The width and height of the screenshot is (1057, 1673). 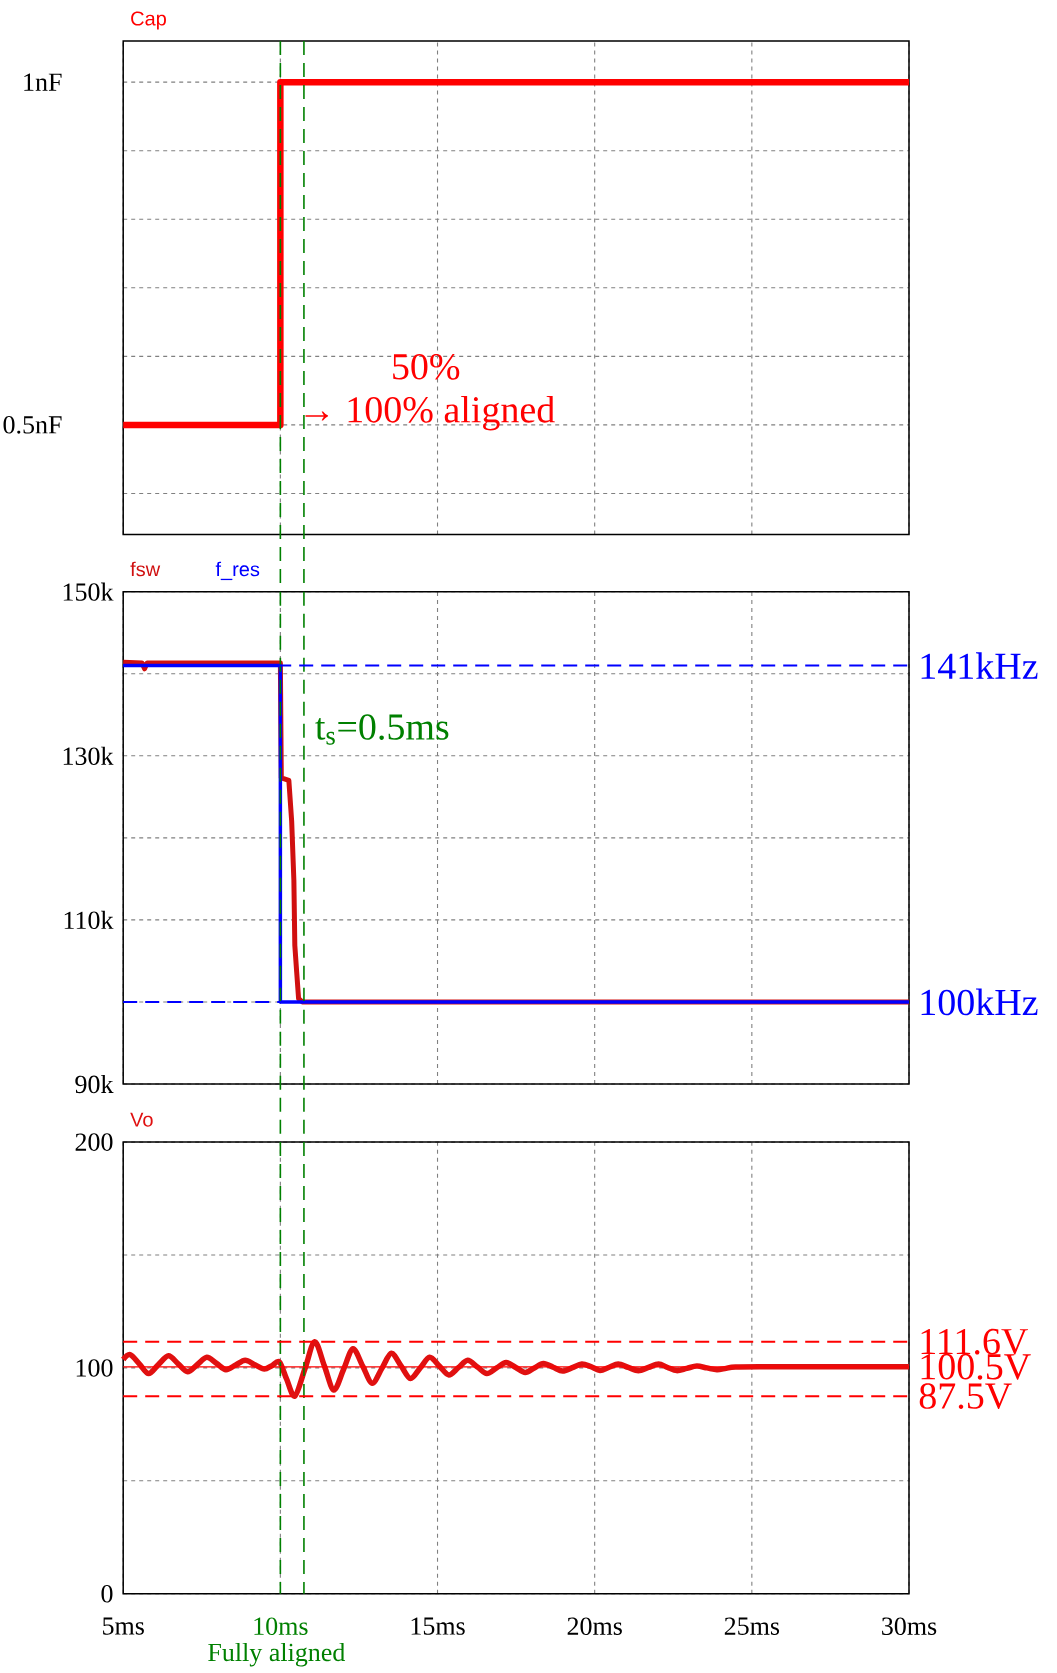 I want to click on x-tick-label: 25ms, so click(x=752, y=1626).